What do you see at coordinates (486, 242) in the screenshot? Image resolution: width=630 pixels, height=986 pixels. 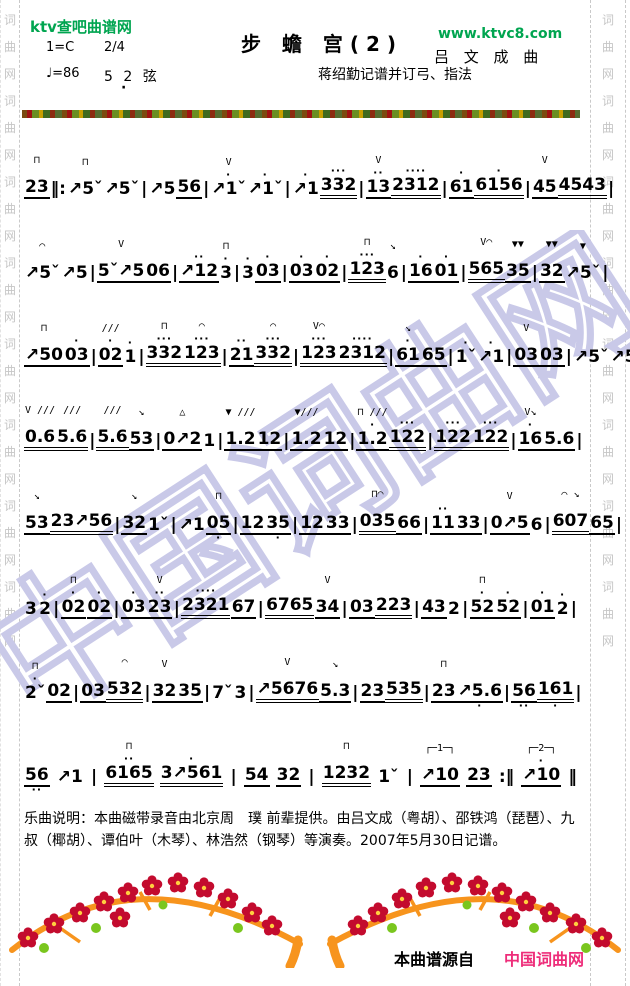 I see `bowing-mark: V◠` at bounding box center [486, 242].